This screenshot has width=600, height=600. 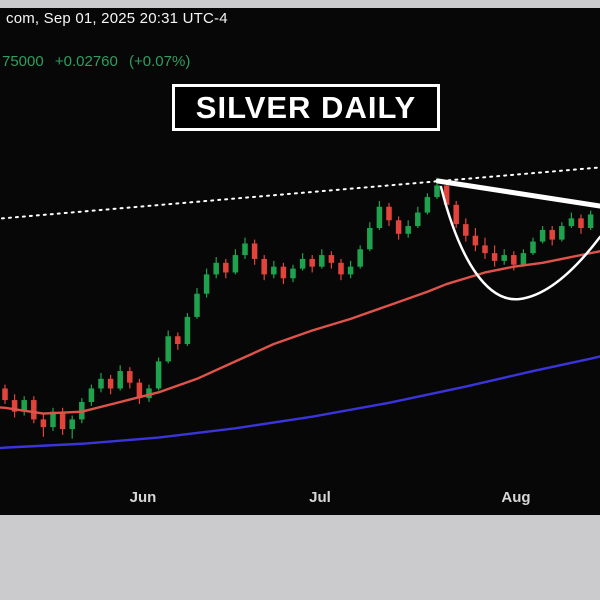 I want to click on quote-line: 75000 +0.02760 (+0.07%), so click(x=99, y=61).